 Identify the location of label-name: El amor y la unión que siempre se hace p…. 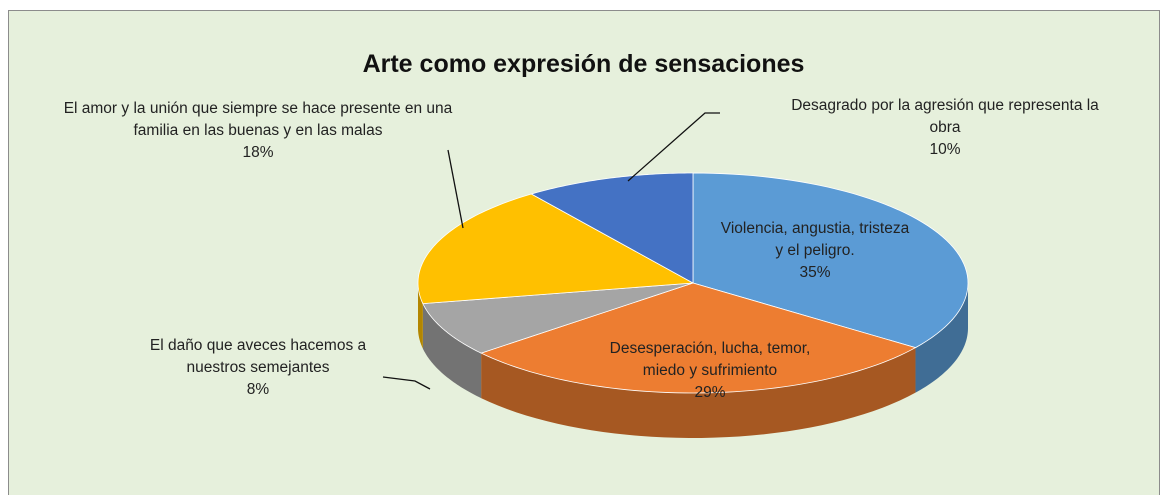
(258, 119).